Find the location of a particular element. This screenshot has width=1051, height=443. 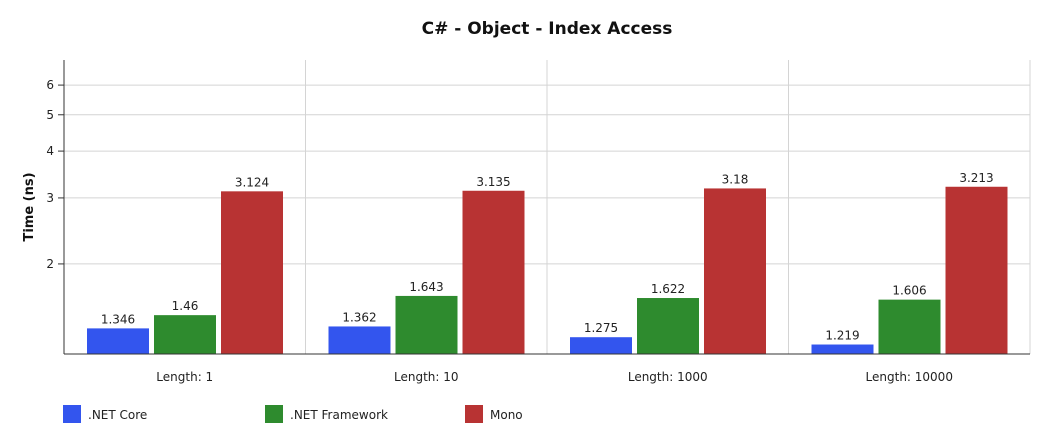

x-category-label: Length: 10000 is located at coordinates (909, 377).